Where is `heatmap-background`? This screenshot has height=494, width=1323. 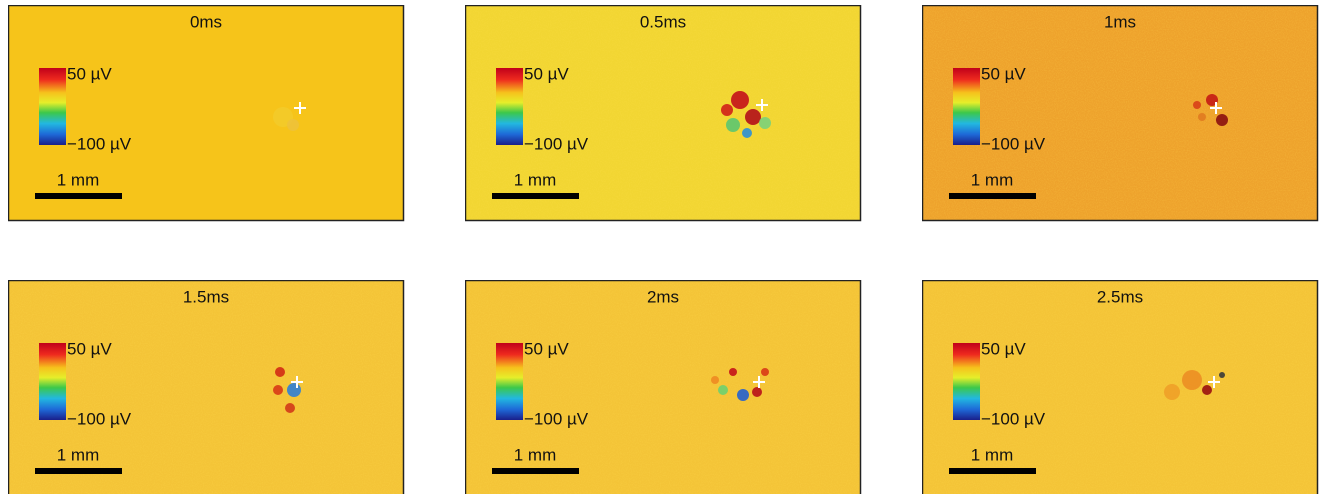 heatmap-background is located at coordinates (206, 113).